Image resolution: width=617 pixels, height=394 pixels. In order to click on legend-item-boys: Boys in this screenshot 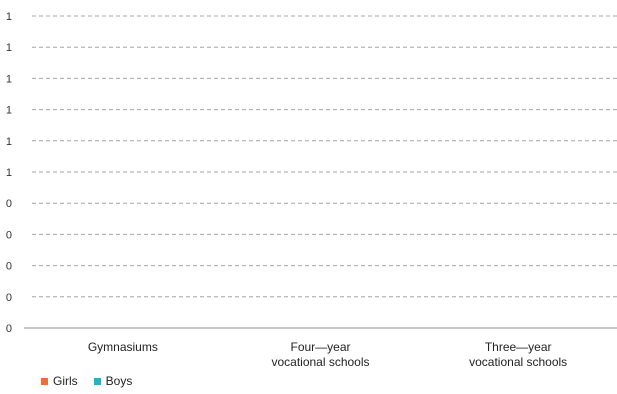, I will do `click(113, 381)`.